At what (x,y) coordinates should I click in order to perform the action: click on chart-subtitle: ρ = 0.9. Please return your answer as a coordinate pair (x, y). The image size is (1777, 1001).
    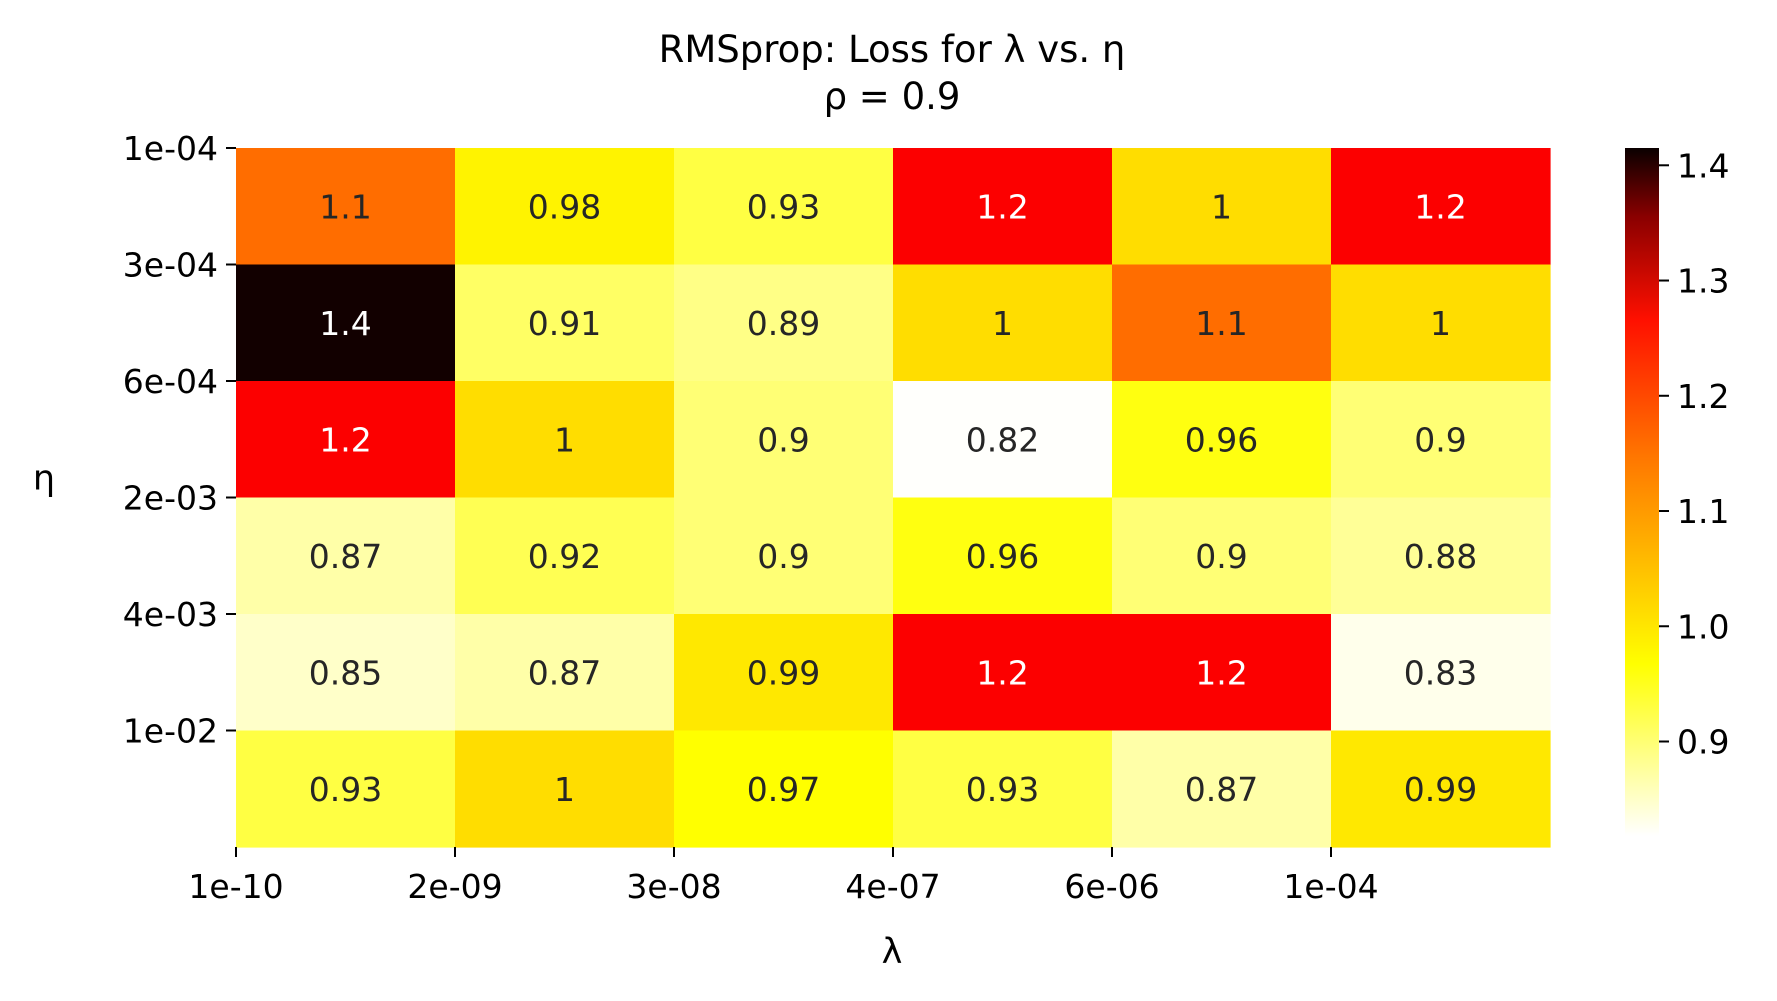
    Looking at the image, I should click on (892, 96).